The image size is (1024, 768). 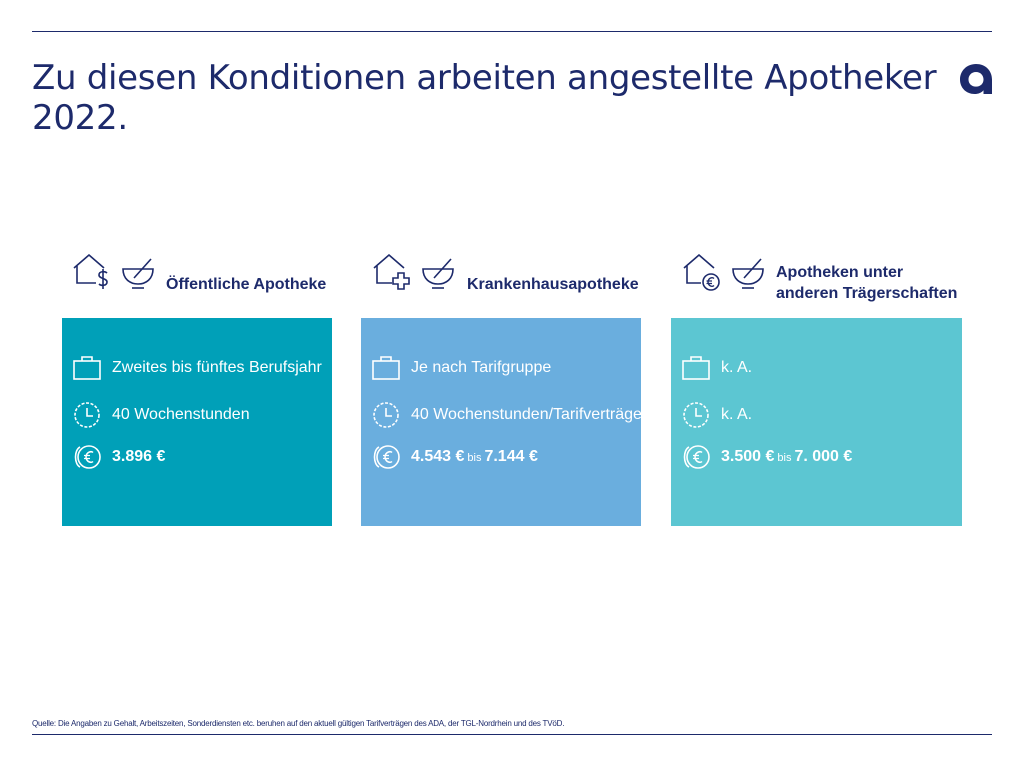 I want to click on conditions-card-andere-traegerschaften: k. A. k. A. 3.500 € bis 7. 000 €, so click(x=816, y=422).